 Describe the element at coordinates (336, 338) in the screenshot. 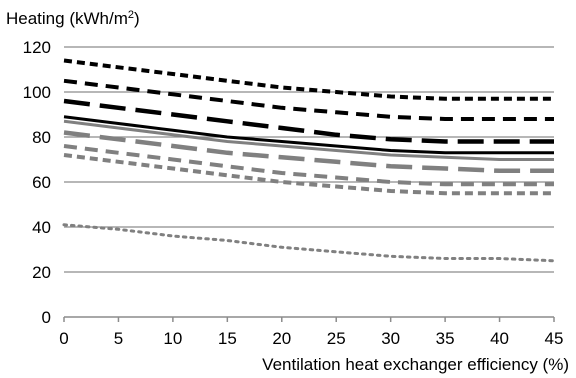

I see `x-tick-label: 25` at that location.